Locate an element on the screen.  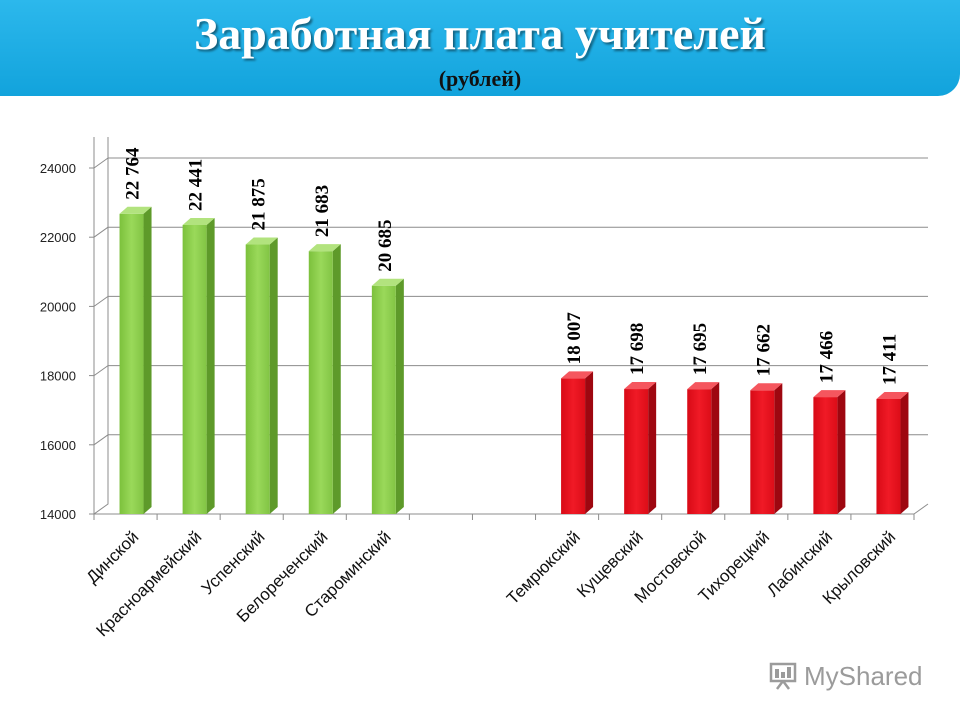
page-subtitle: (рублей) is located at coordinates (480, 78).